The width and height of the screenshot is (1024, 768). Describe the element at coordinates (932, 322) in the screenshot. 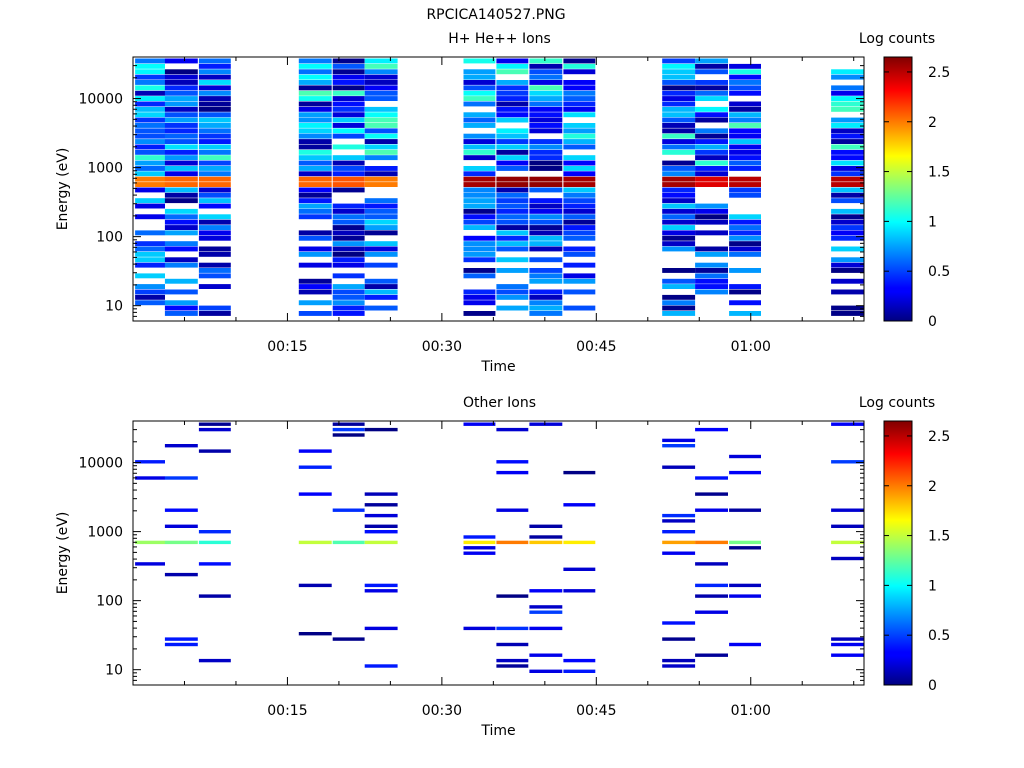

I see `colorbar-tick-label: 0` at that location.